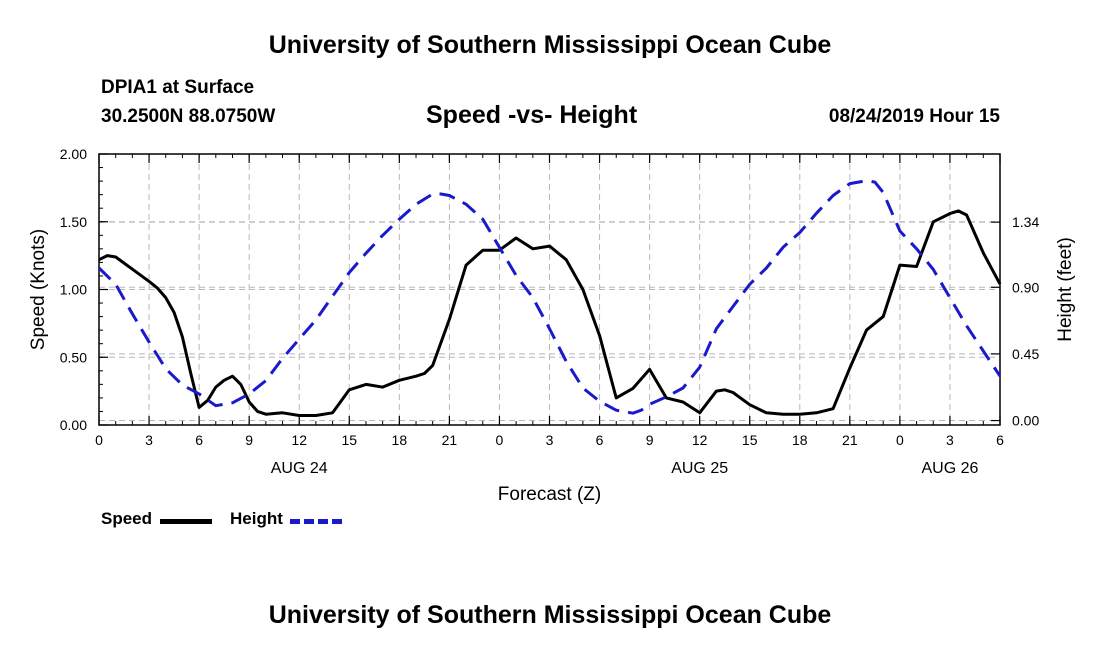  What do you see at coordinates (1065, 289) in the screenshot?
I see `y2-axis-title: Height (feet)` at bounding box center [1065, 289].